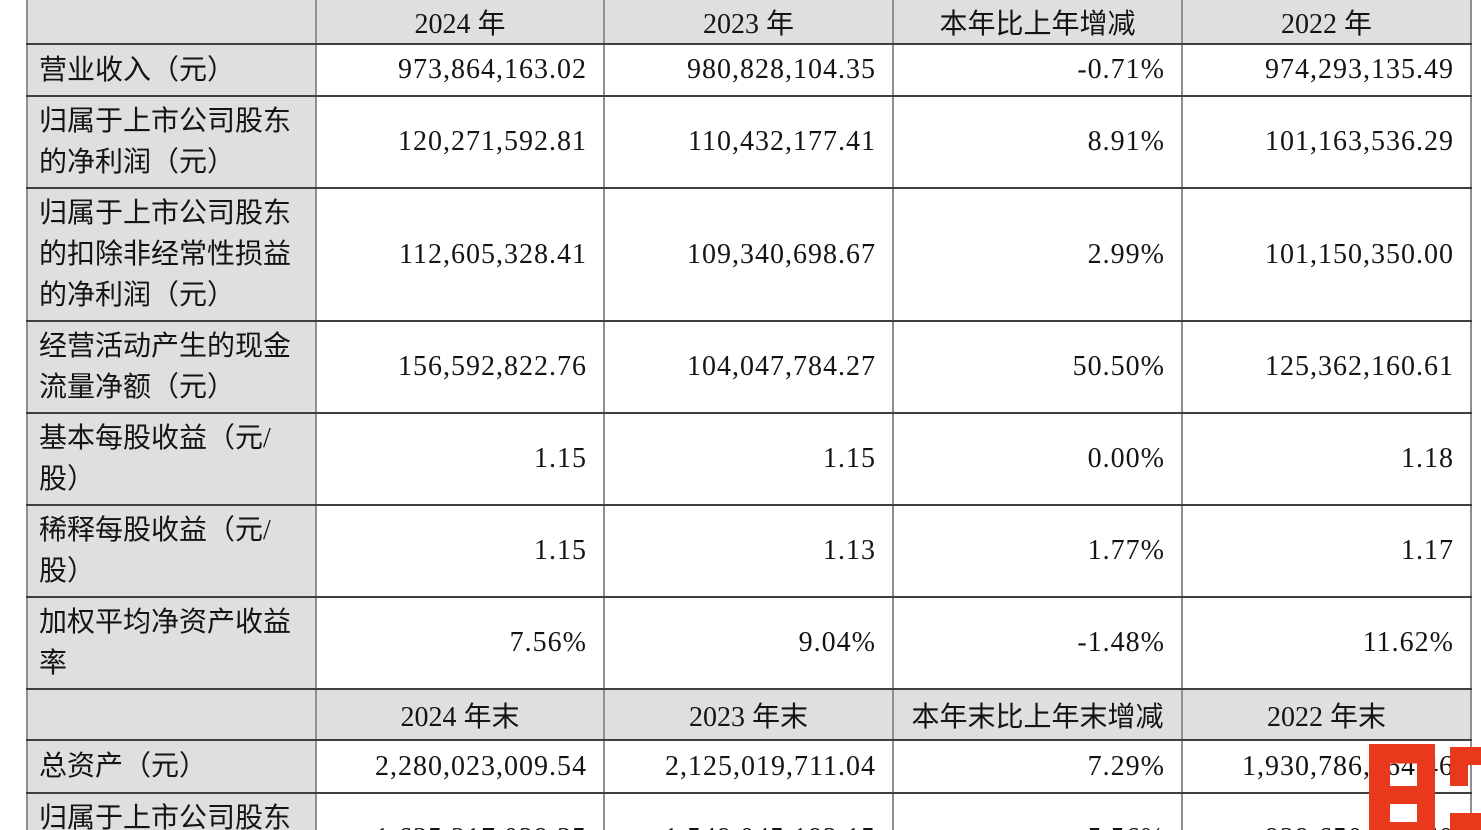 Image resolution: width=1481 pixels, height=830 pixels. What do you see at coordinates (1326, 714) in the screenshot?
I see `header-cell-2022: 2022 年末` at bounding box center [1326, 714].